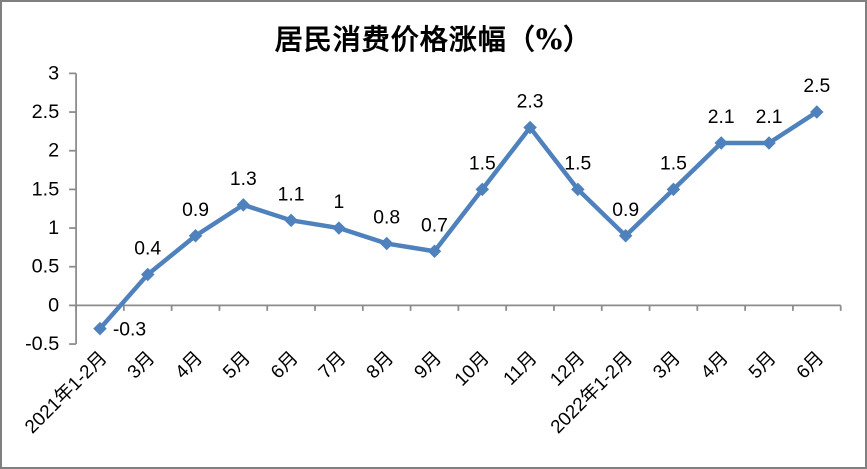  What do you see at coordinates (129, 330) in the screenshot?
I see `data-label: -0.3` at bounding box center [129, 330].